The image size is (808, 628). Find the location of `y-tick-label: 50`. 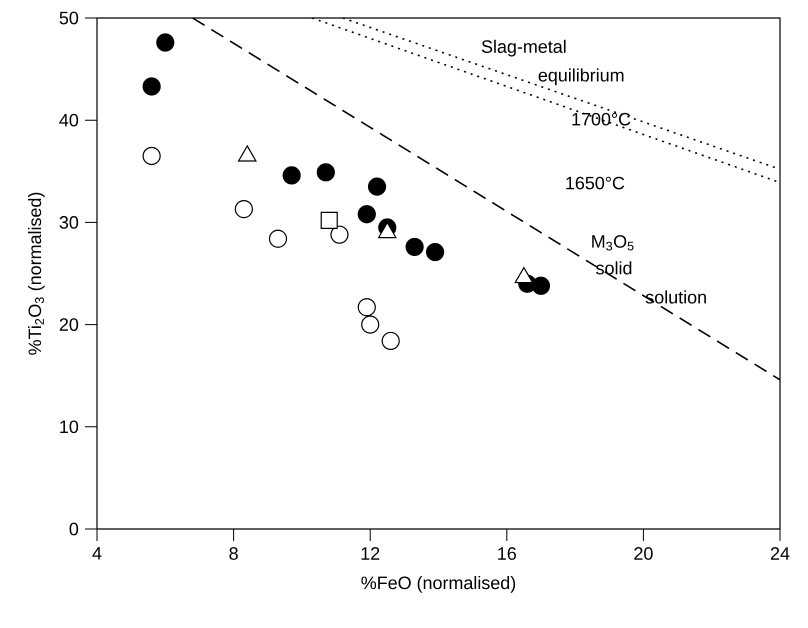

y-tick-label: 50 is located at coordinates (69, 18).